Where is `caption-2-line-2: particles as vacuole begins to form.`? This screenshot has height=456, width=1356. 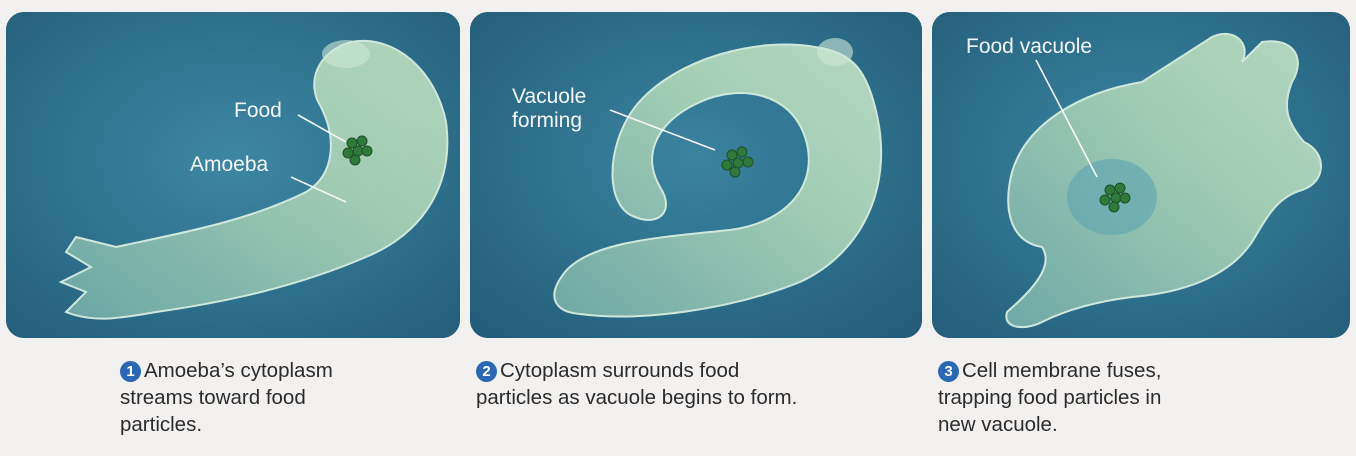
caption-2-line-2: particles as vacuole begins to form. is located at coordinates (637, 397).